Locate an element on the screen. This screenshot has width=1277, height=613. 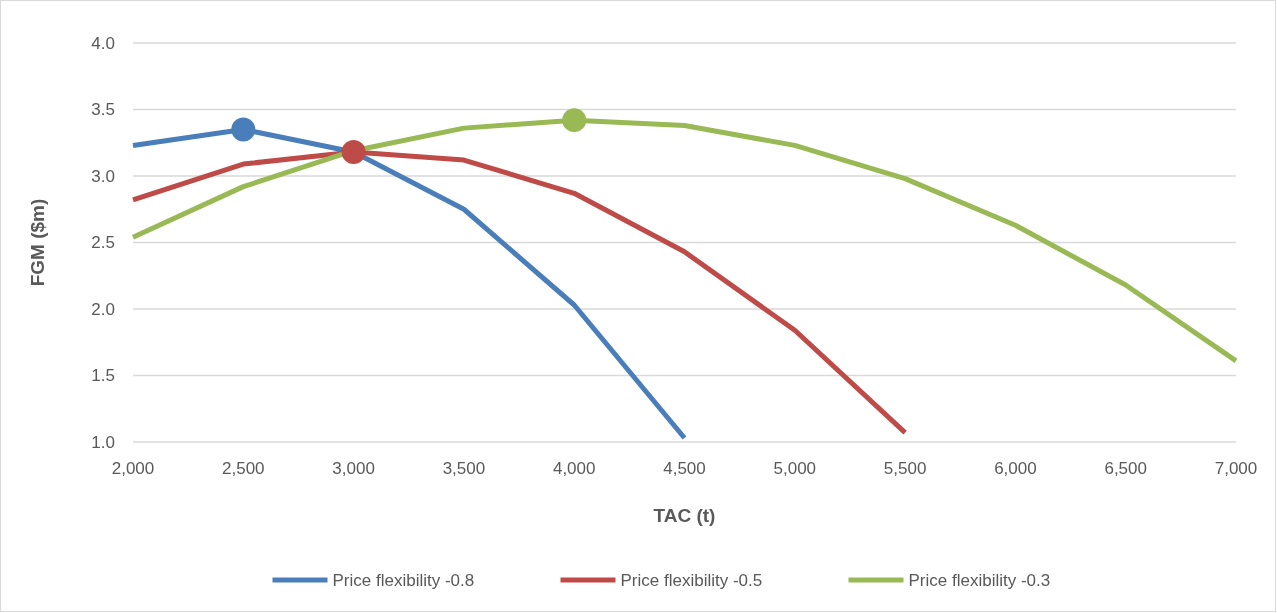
y-tick-label: 3.5 is located at coordinates (103, 110).